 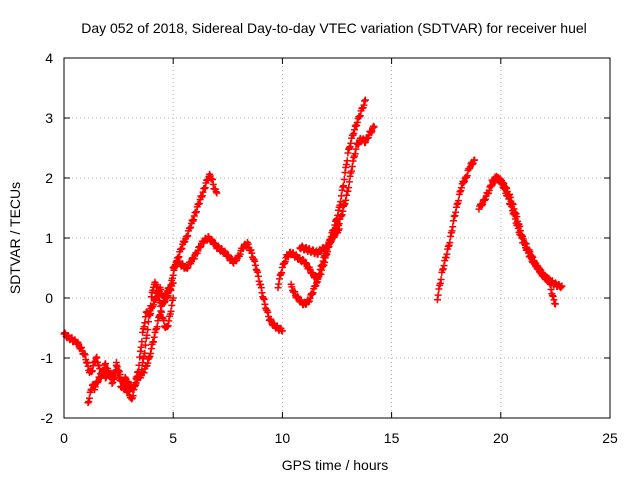 I want to click on x-tick-label: 15, so click(x=392, y=438).